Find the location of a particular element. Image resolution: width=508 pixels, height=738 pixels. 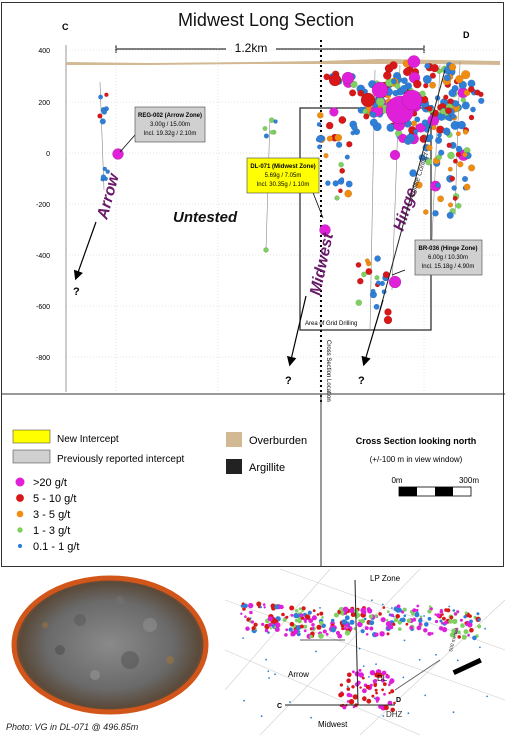

depth-tick-label: -800 is located at coordinates (43, 358).